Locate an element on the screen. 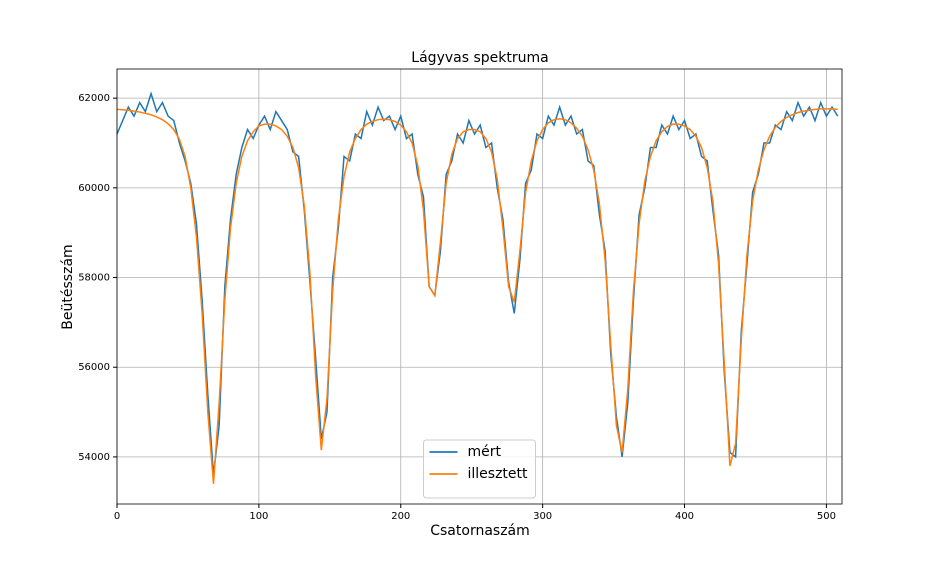  x-tick-label: 200 is located at coordinates (400, 516).